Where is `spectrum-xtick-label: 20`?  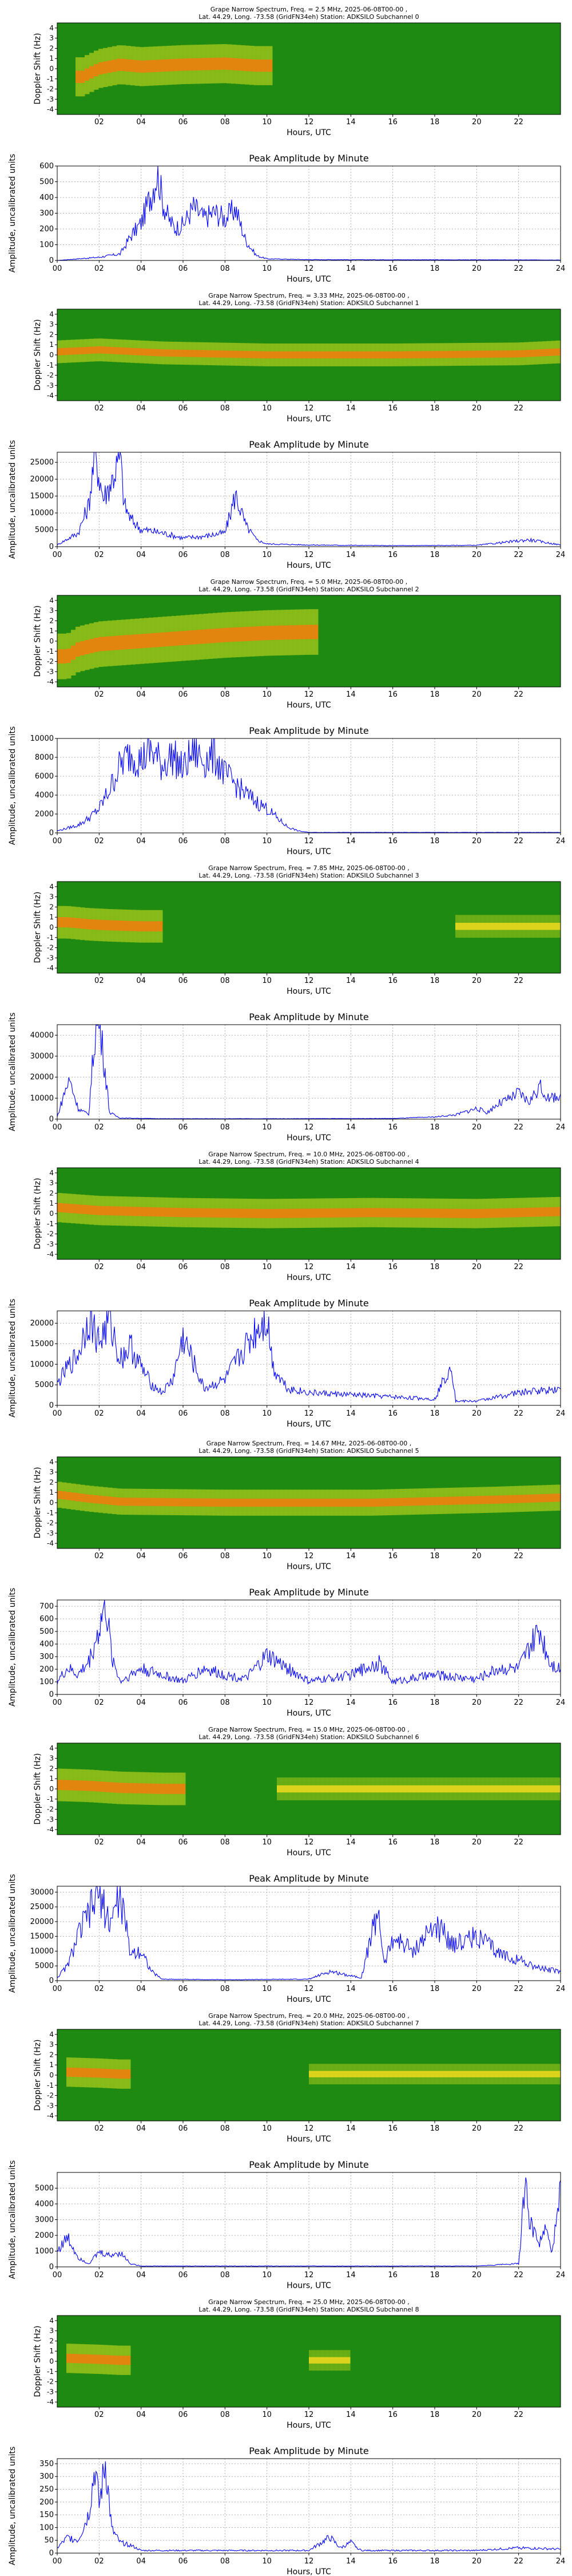
spectrum-xtick-label: 20 is located at coordinates (477, 981).